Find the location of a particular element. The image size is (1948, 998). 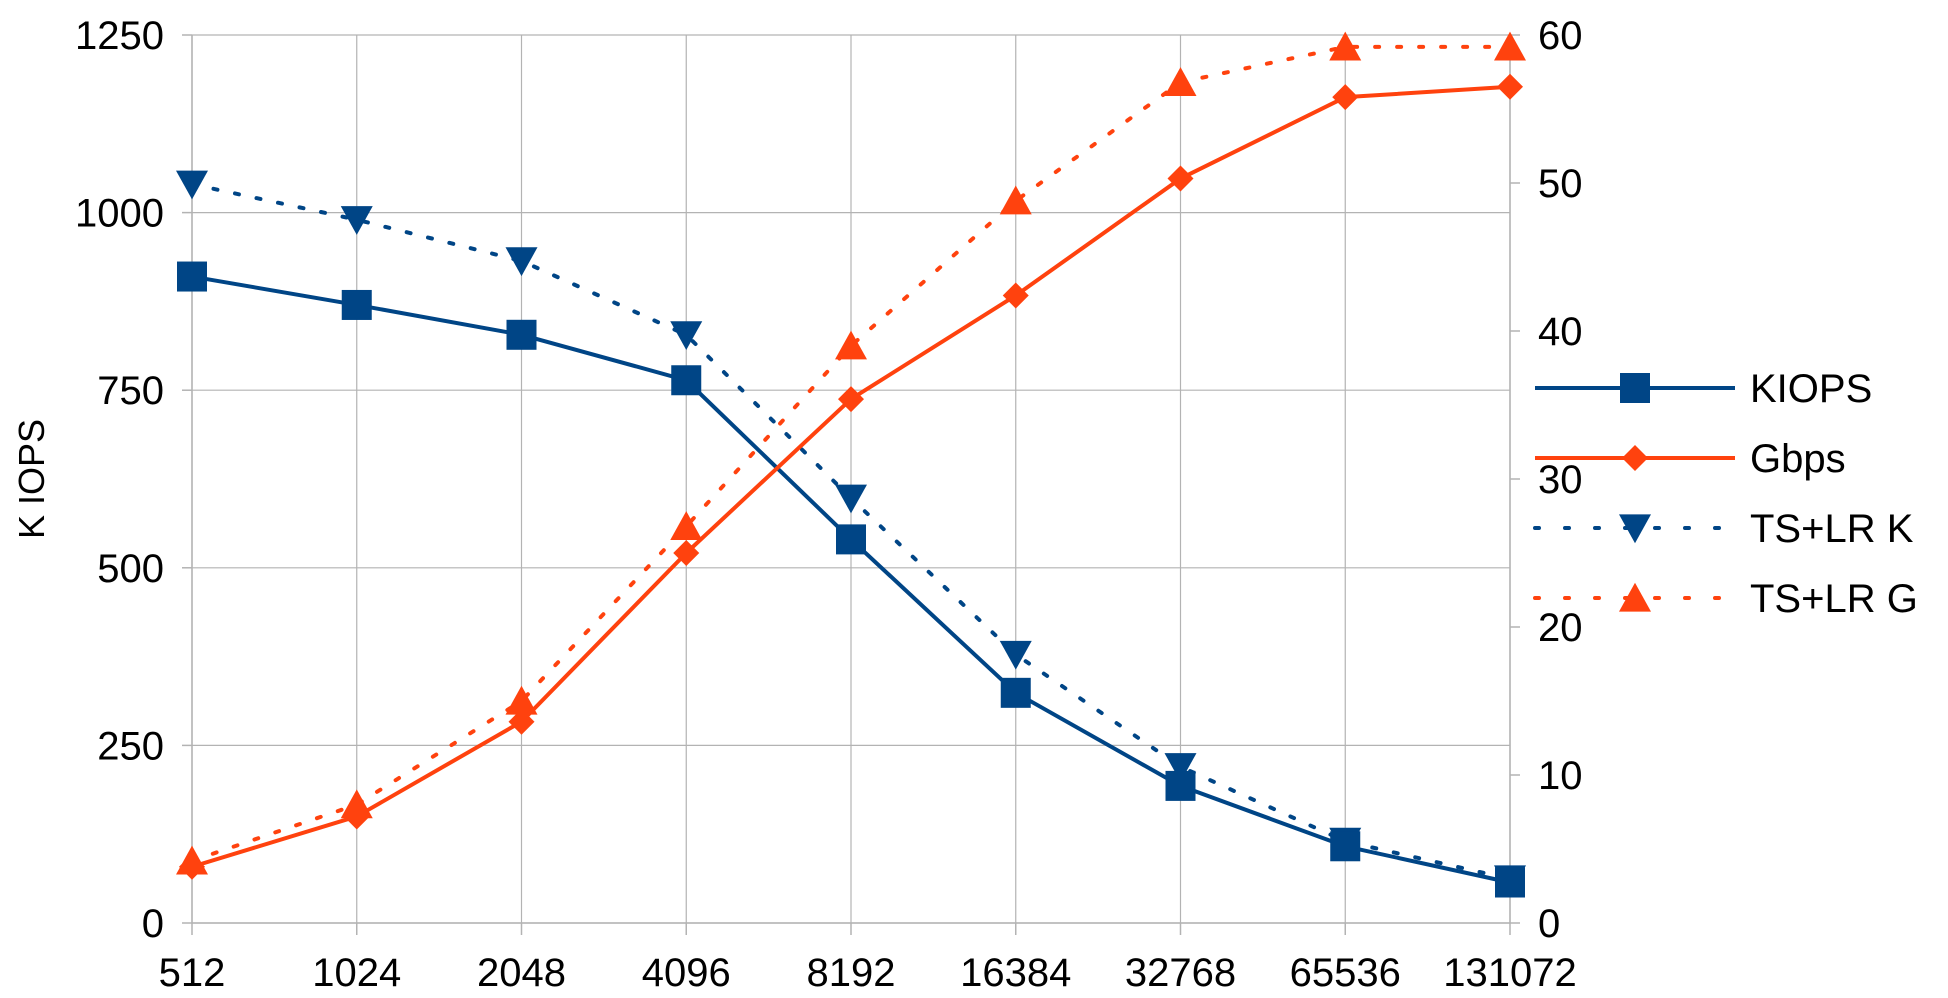

x-tick-label: 131072 is located at coordinates (1509, 973).